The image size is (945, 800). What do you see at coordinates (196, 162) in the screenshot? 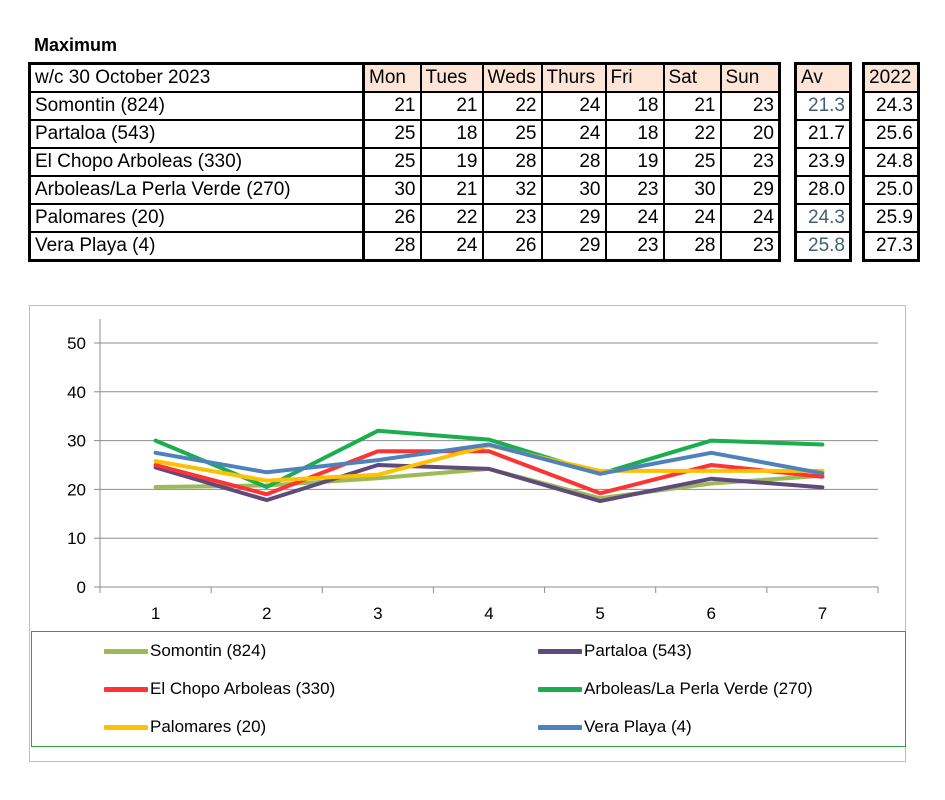
I see `location-name: El Chopo Arboleas (330)` at bounding box center [196, 162].